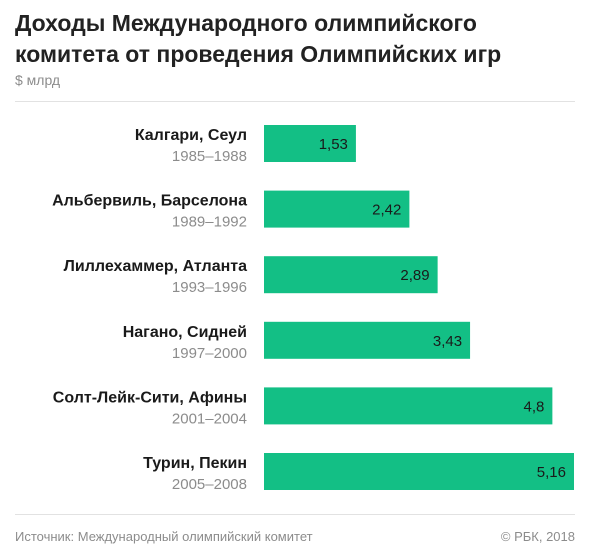 Image resolution: width=590 pixels, height=556 pixels. Describe the element at coordinates (295, 101) in the screenshot. I see `top-divider` at that location.